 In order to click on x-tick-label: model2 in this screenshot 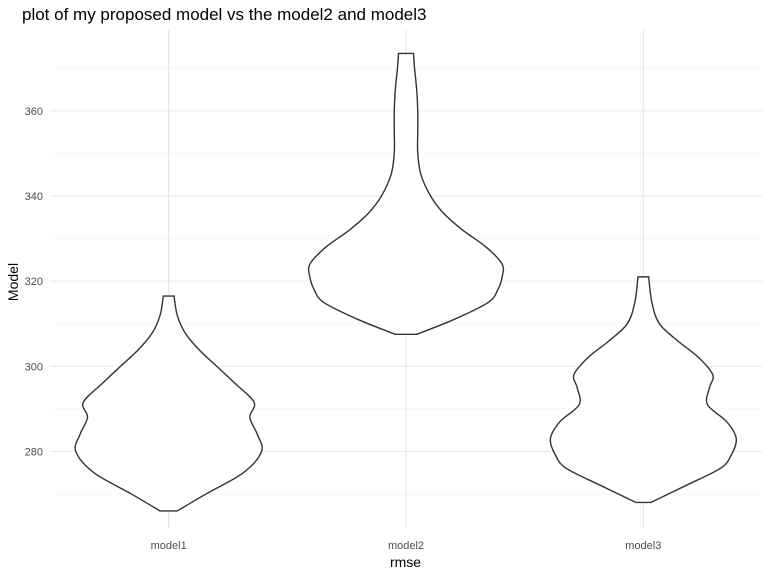, I will do `click(406, 546)`.